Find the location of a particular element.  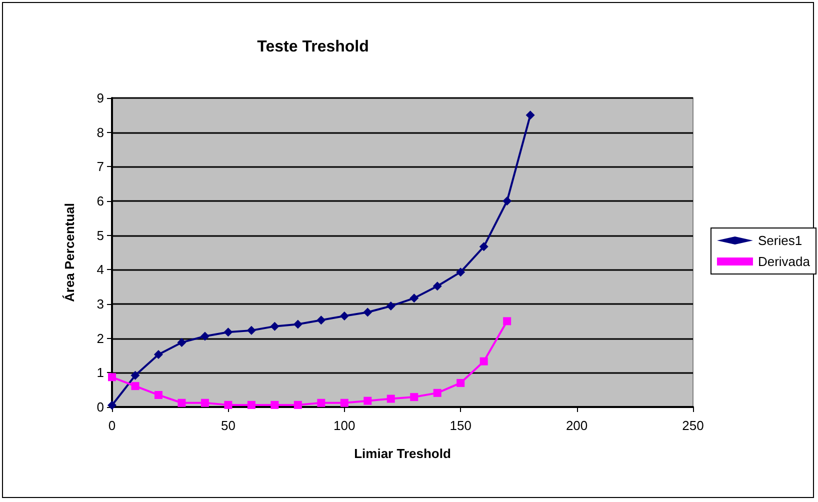

chart-title: Teste Treshold is located at coordinates (313, 47).